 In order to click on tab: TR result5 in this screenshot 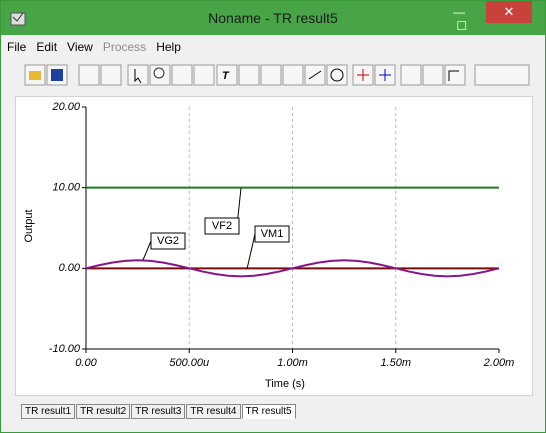, I will do `click(268, 411)`.